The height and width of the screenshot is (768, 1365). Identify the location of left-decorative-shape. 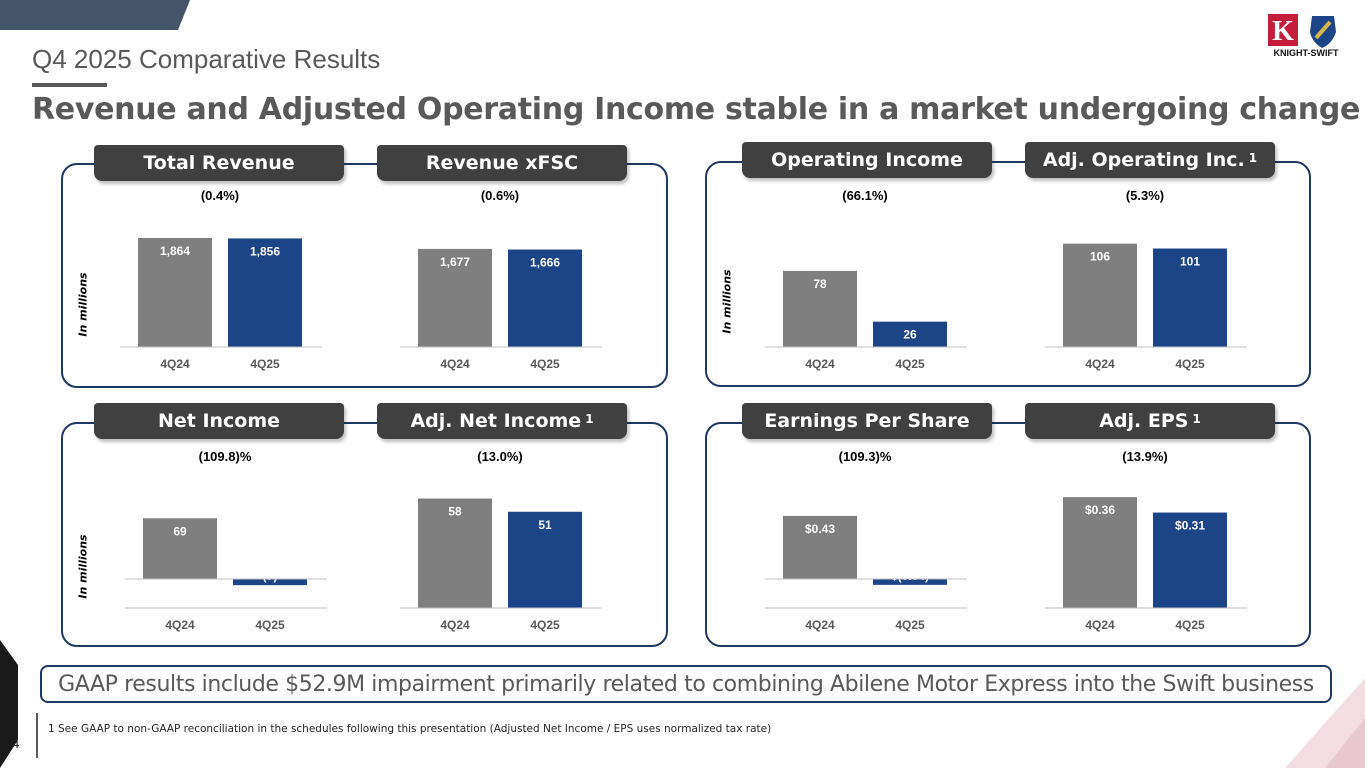
(9, 704).